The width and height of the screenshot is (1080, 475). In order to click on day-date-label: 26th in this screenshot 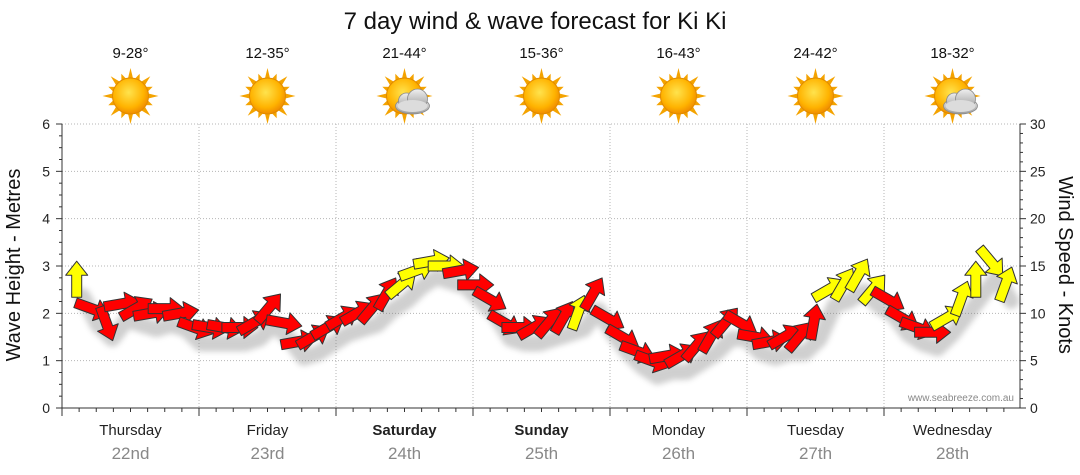, I will do `click(678, 453)`.